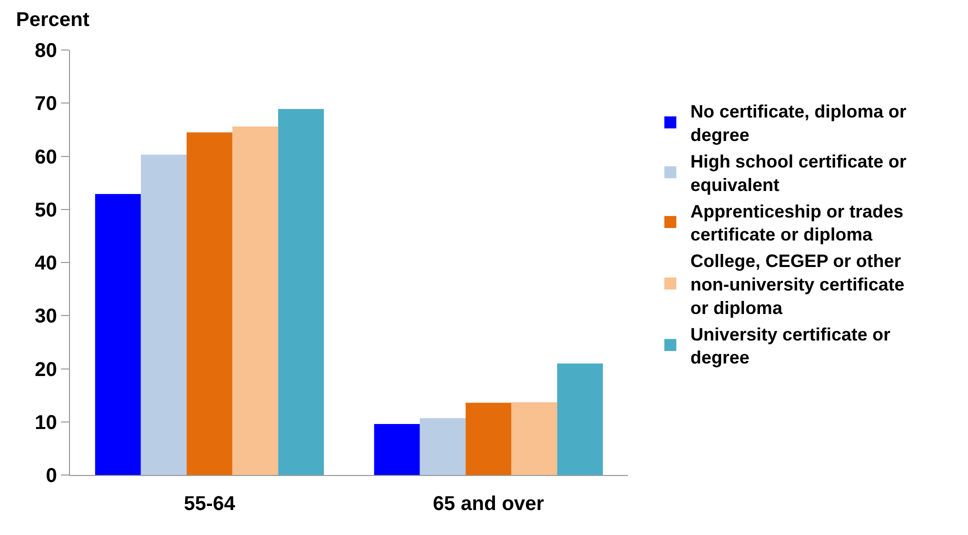 This screenshot has height=535, width=968. Describe the element at coordinates (798, 124) in the screenshot. I see `legend-label: No certificate, diploma or degree` at that location.